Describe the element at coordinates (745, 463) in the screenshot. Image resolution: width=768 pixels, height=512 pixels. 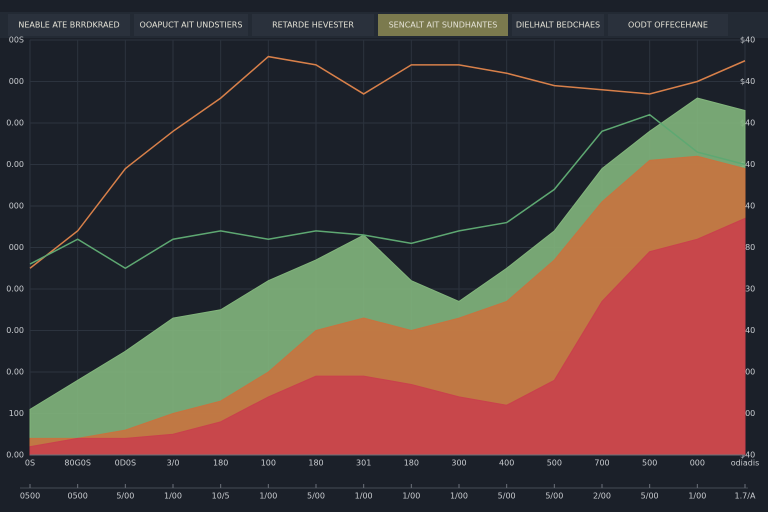
I see `x-tick-label: odiadis` at that location.